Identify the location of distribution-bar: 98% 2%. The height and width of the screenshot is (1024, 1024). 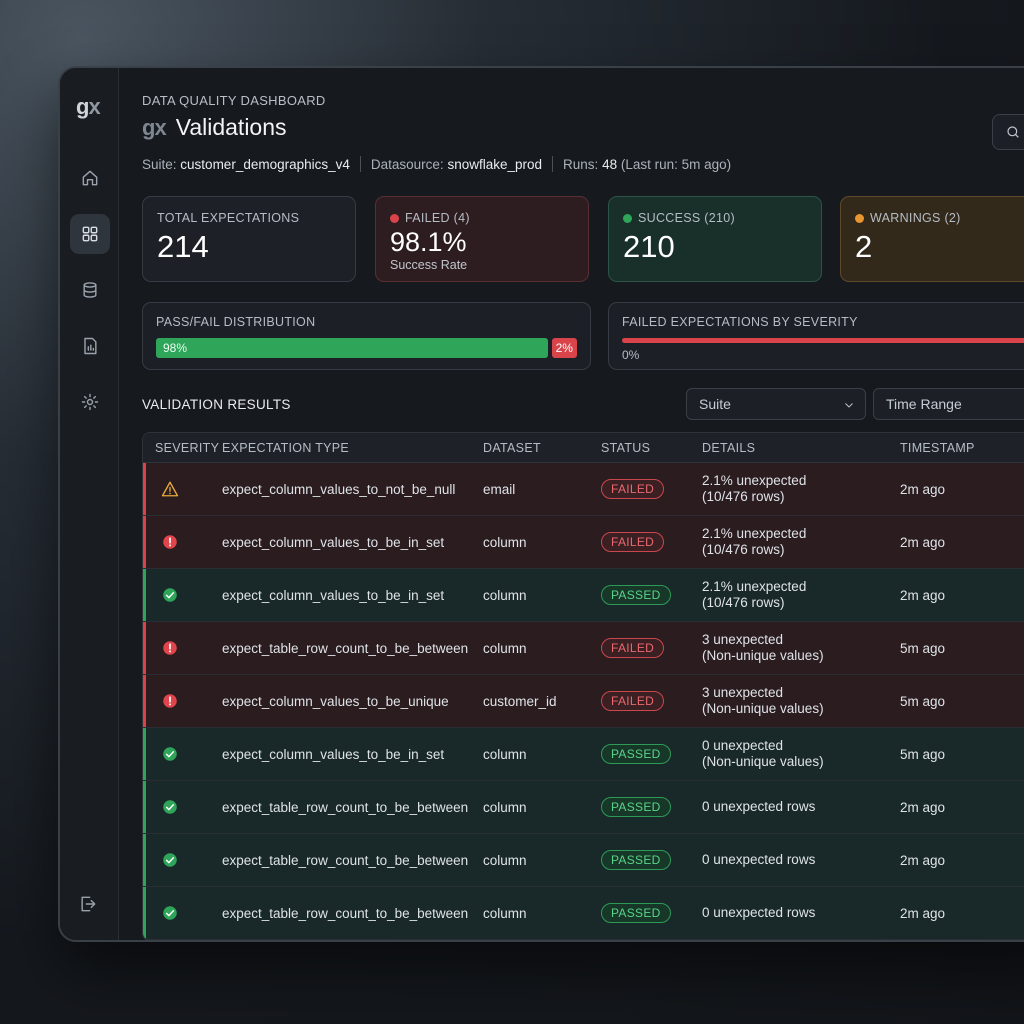
(366, 348).